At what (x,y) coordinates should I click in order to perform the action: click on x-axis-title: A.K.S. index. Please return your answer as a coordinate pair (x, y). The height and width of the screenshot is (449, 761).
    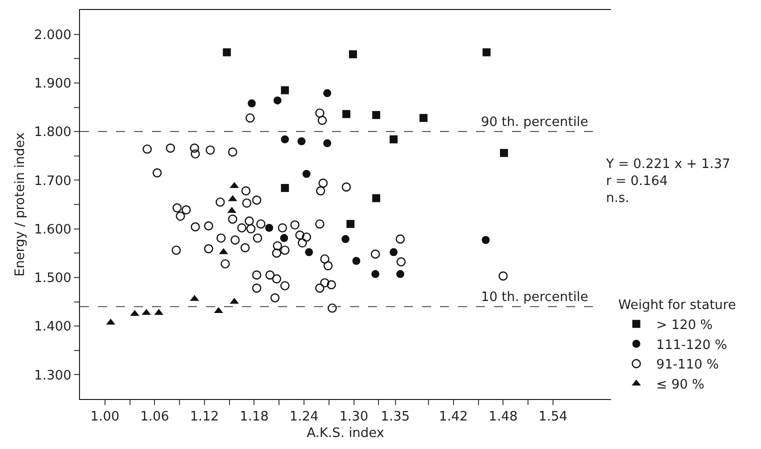
    Looking at the image, I should click on (345, 434).